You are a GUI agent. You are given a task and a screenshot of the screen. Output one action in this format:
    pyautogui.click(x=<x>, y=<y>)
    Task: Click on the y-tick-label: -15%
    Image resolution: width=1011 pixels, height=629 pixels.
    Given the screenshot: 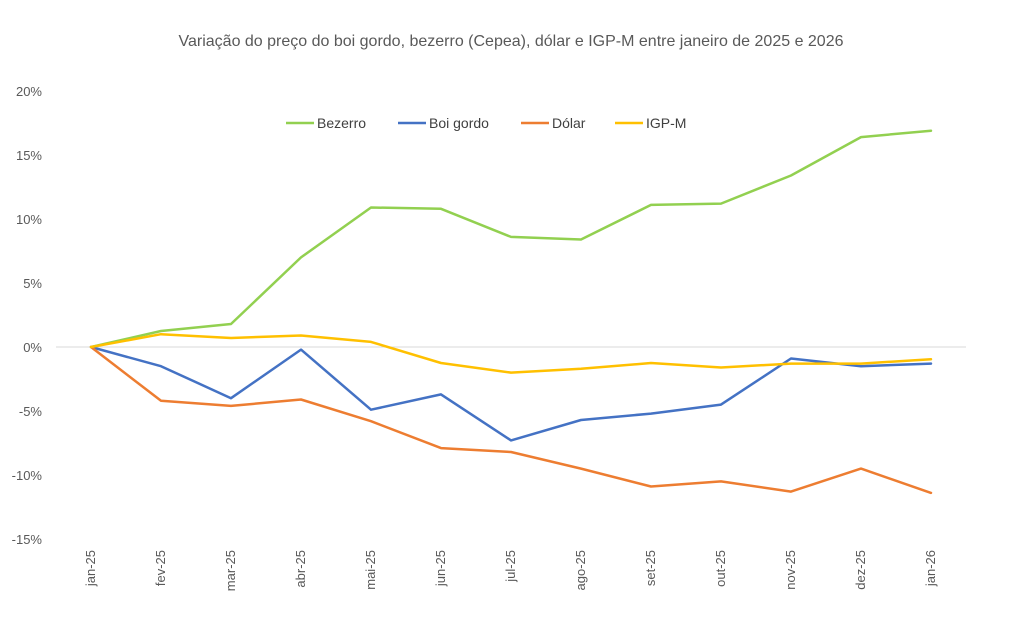 What is the action you would take?
    pyautogui.click(x=27, y=539)
    